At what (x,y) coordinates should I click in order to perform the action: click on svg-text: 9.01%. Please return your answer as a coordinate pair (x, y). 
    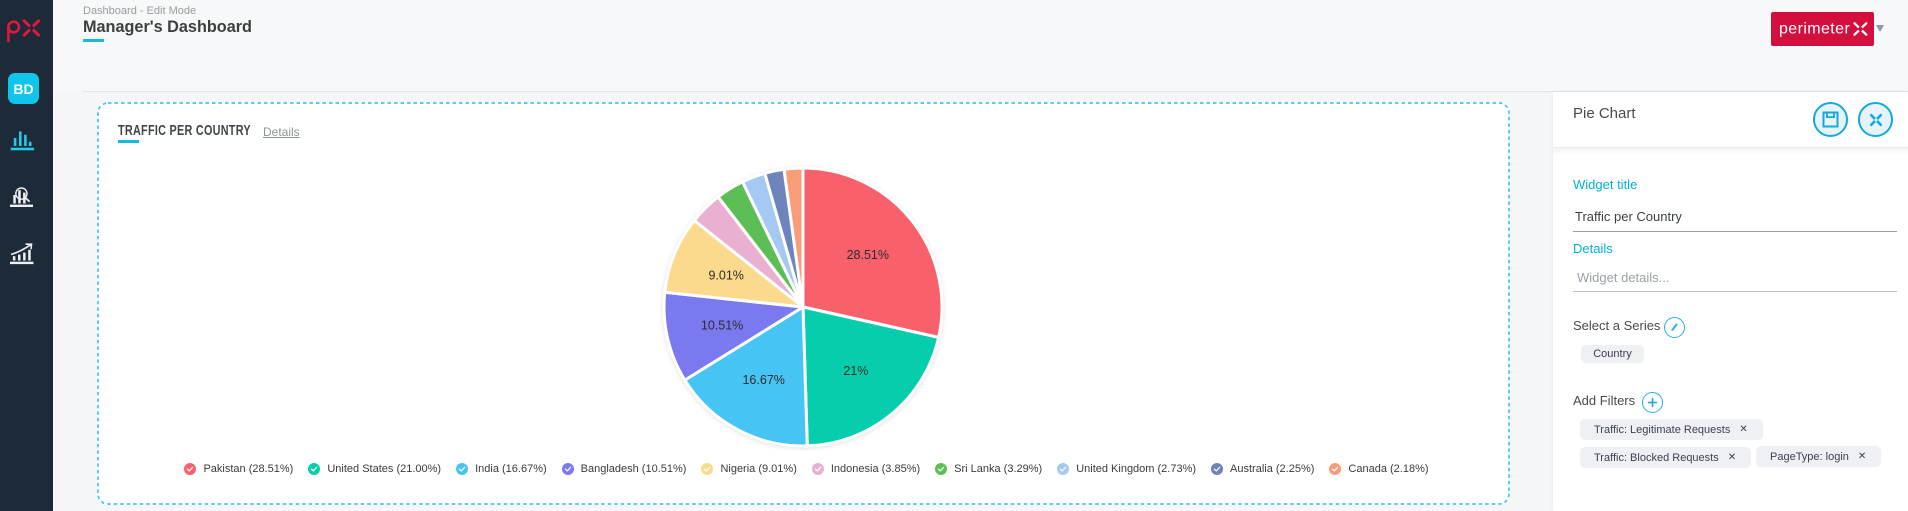
    Looking at the image, I should click on (725, 276).